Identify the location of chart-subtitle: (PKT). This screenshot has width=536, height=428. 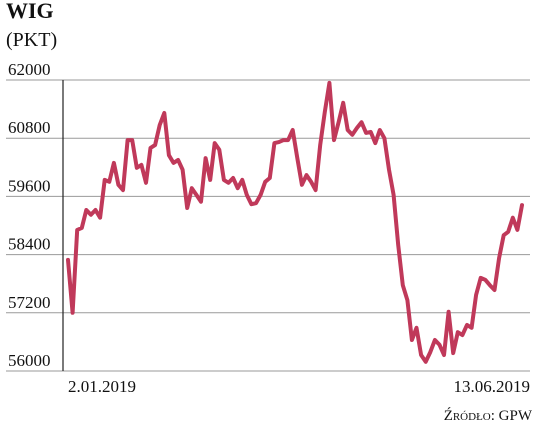
(31, 40).